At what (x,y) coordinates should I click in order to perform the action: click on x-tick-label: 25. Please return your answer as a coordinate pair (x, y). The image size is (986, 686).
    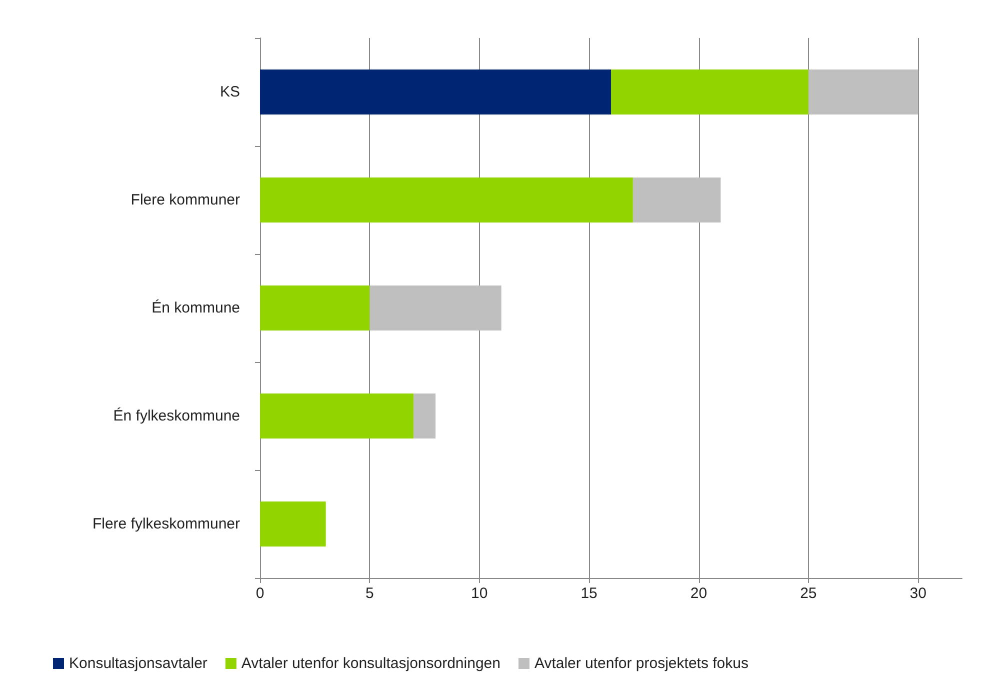
    Looking at the image, I should click on (808, 593).